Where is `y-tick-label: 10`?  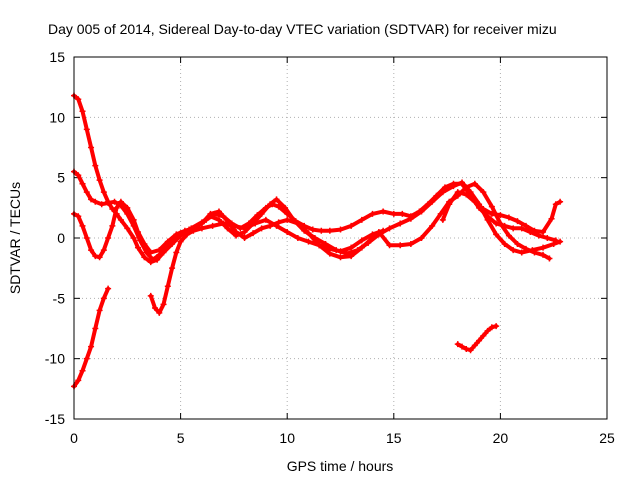
y-tick-label: 10 is located at coordinates (57, 117).